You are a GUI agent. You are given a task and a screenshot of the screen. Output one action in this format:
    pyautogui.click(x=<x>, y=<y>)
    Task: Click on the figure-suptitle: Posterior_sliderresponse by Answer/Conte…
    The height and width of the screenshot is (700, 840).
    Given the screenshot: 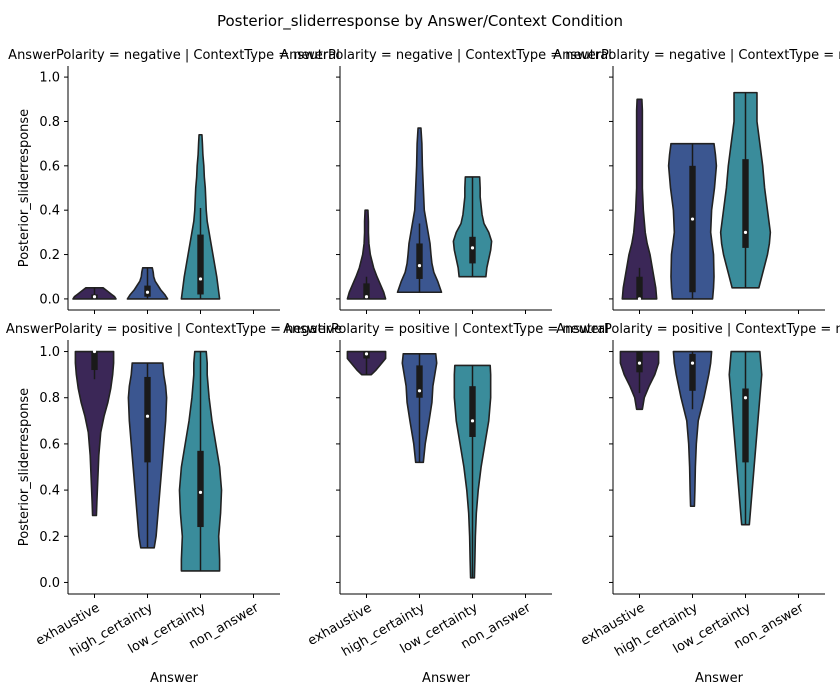 What is the action you would take?
    pyautogui.click(x=420, y=21)
    